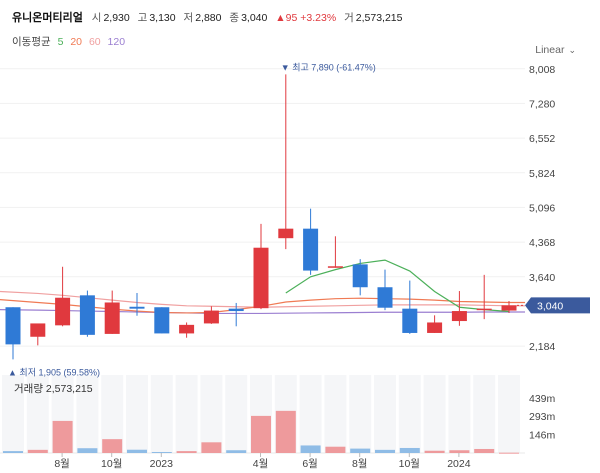 This screenshot has height=473, width=600. Describe the element at coordinates (542, 399) in the screenshot. I see `volume-tick-label: 439m` at that location.